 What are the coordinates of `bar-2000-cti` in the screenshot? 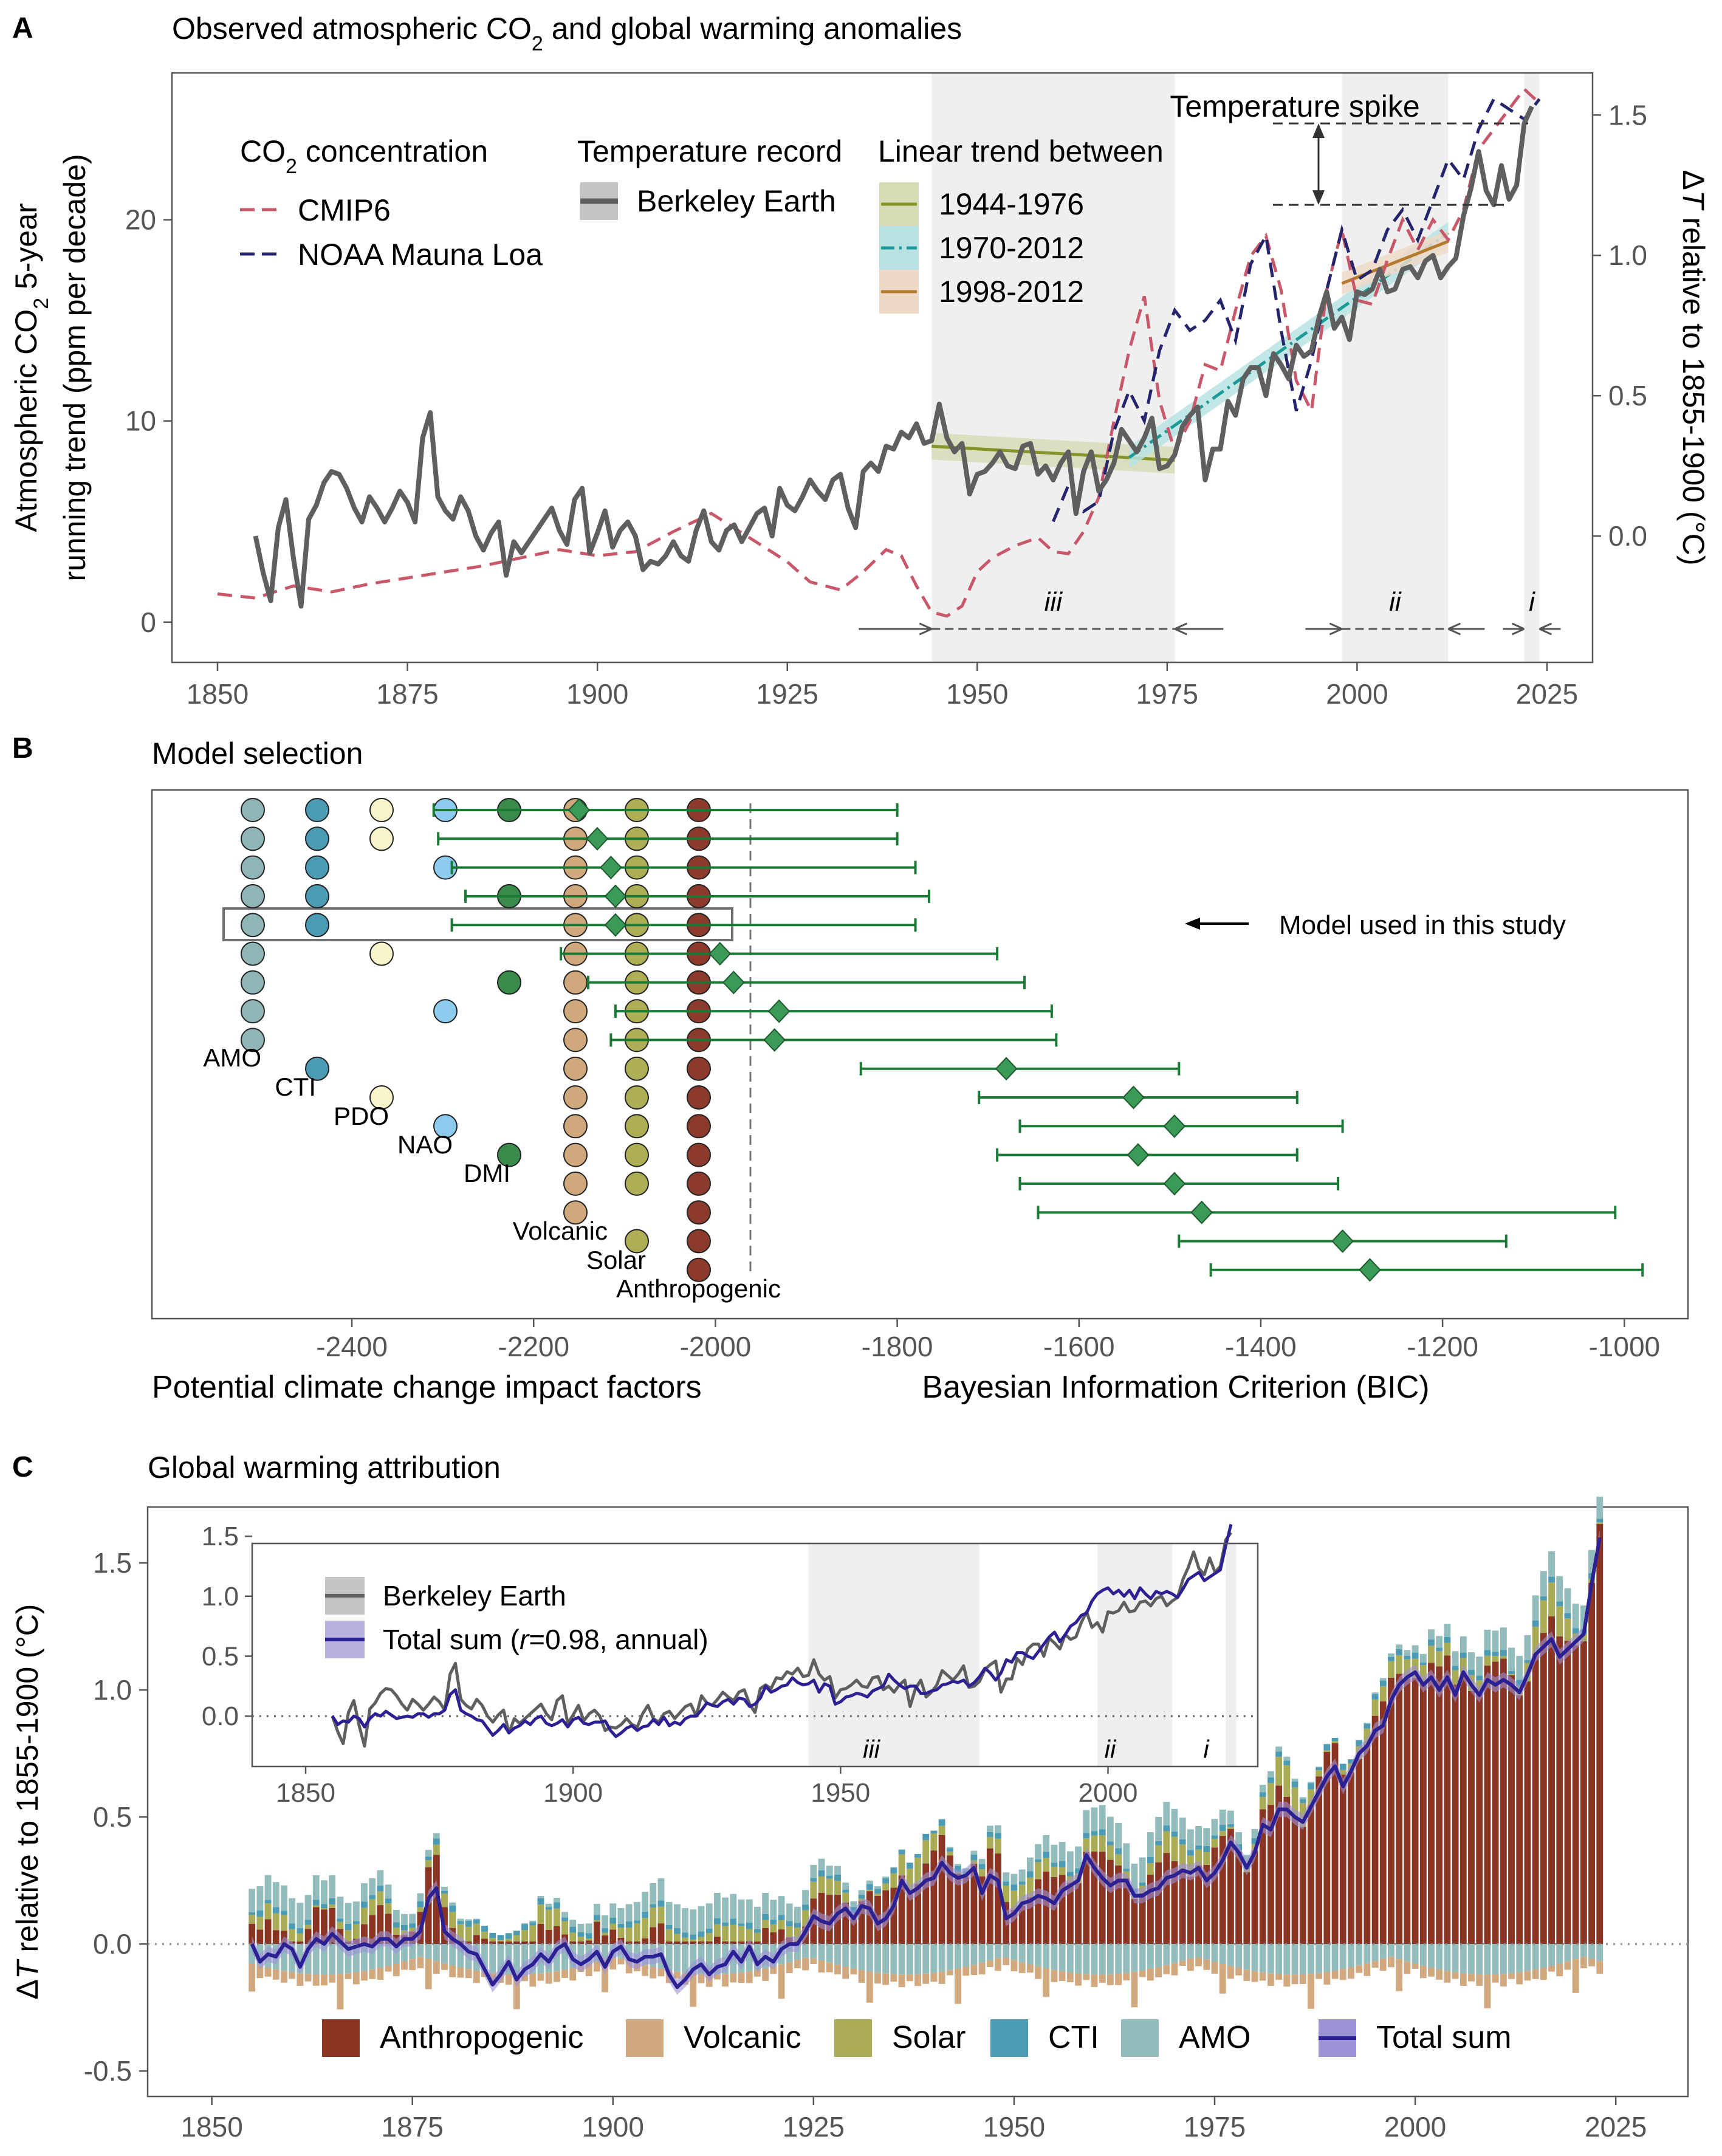 It's located at (1415, 1655).